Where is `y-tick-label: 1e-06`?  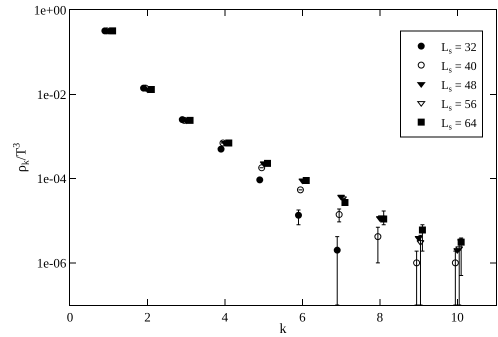
y-tick-label: 1e-06 is located at coordinates (51, 262).